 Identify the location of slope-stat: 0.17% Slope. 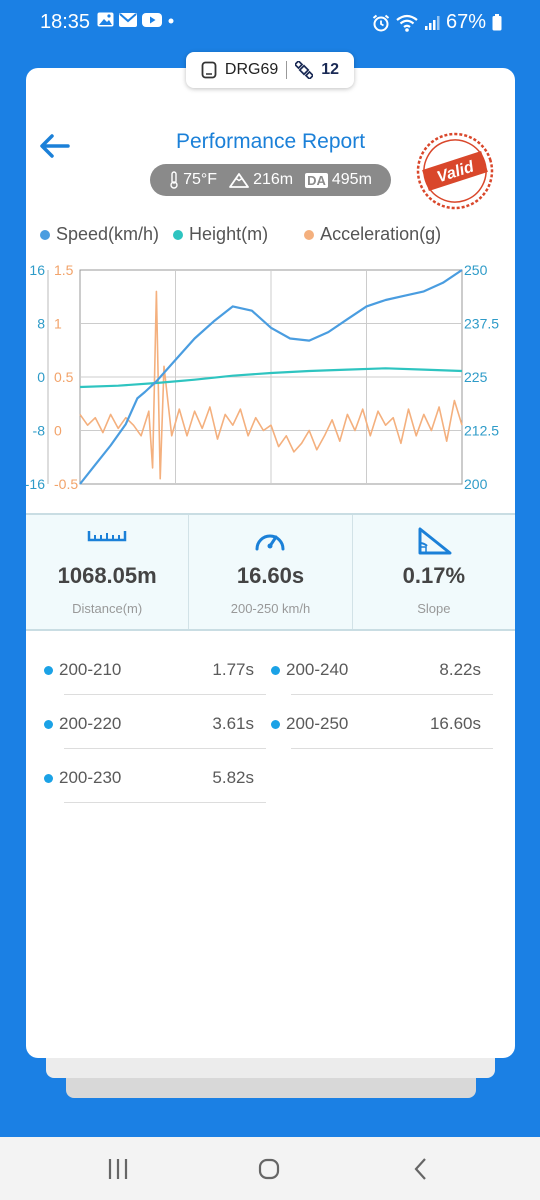
(434, 572).